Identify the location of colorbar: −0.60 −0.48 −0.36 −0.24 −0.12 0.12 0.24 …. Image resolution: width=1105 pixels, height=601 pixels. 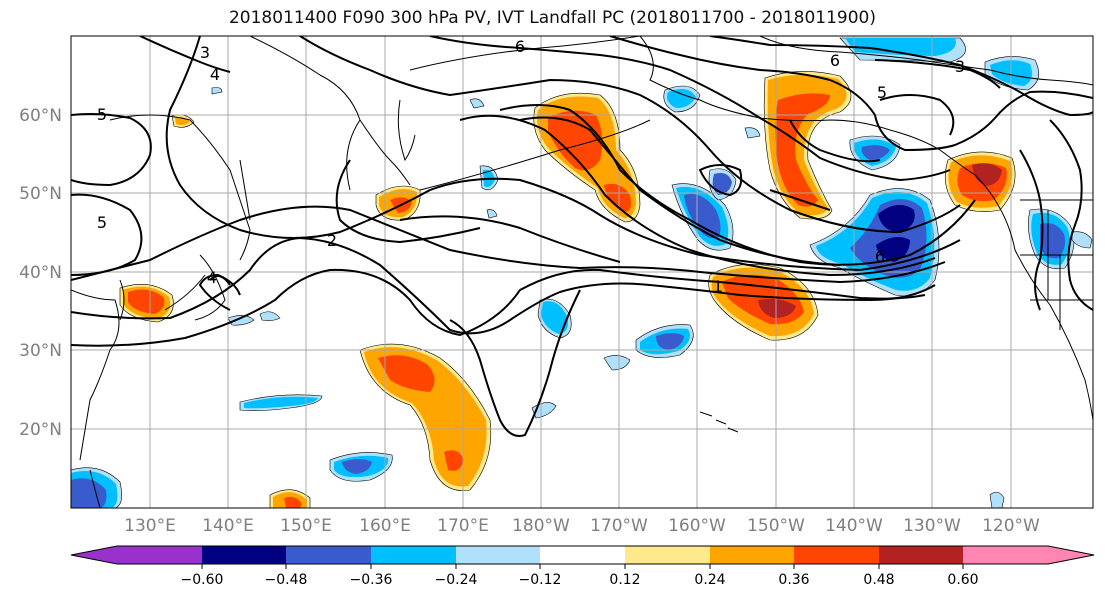
(582, 566).